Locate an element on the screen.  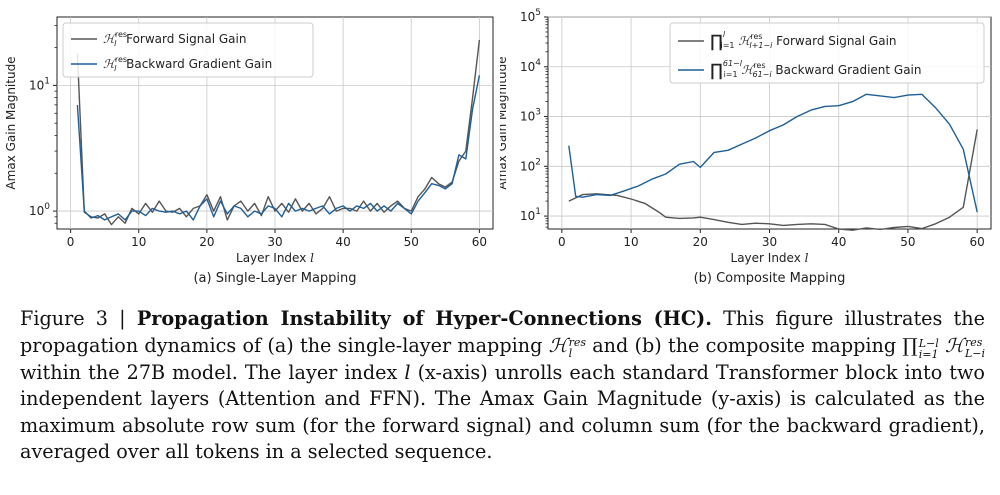
legend-label-forward: ℋres l Forward Signal Gain is located at coordinates (174, 39).